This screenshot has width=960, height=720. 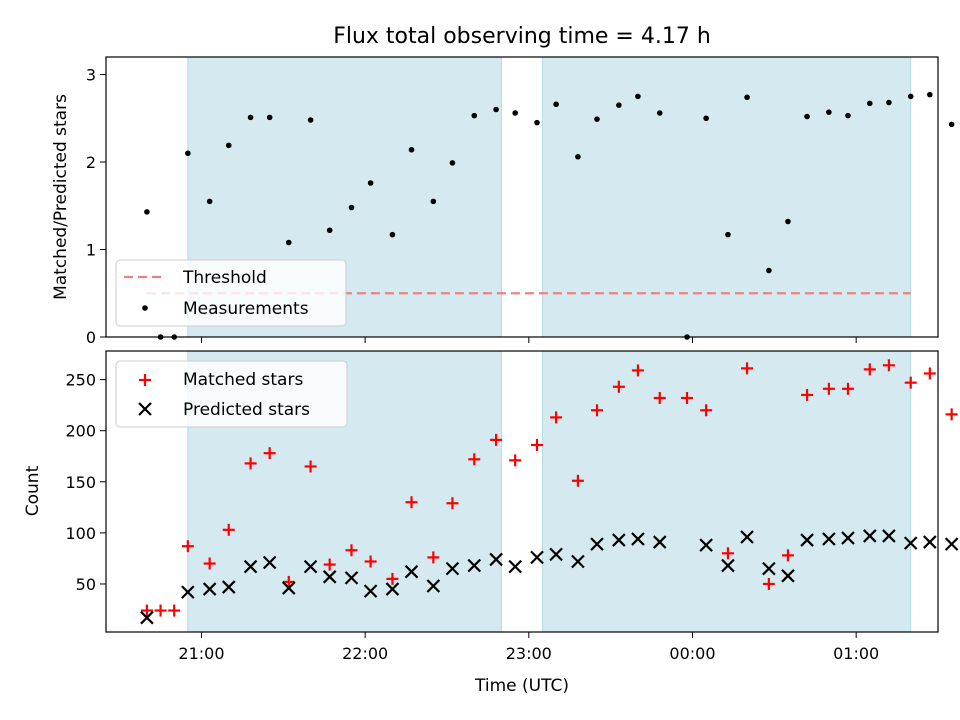 I want to click on predicted-markers, so click(x=549, y=577).